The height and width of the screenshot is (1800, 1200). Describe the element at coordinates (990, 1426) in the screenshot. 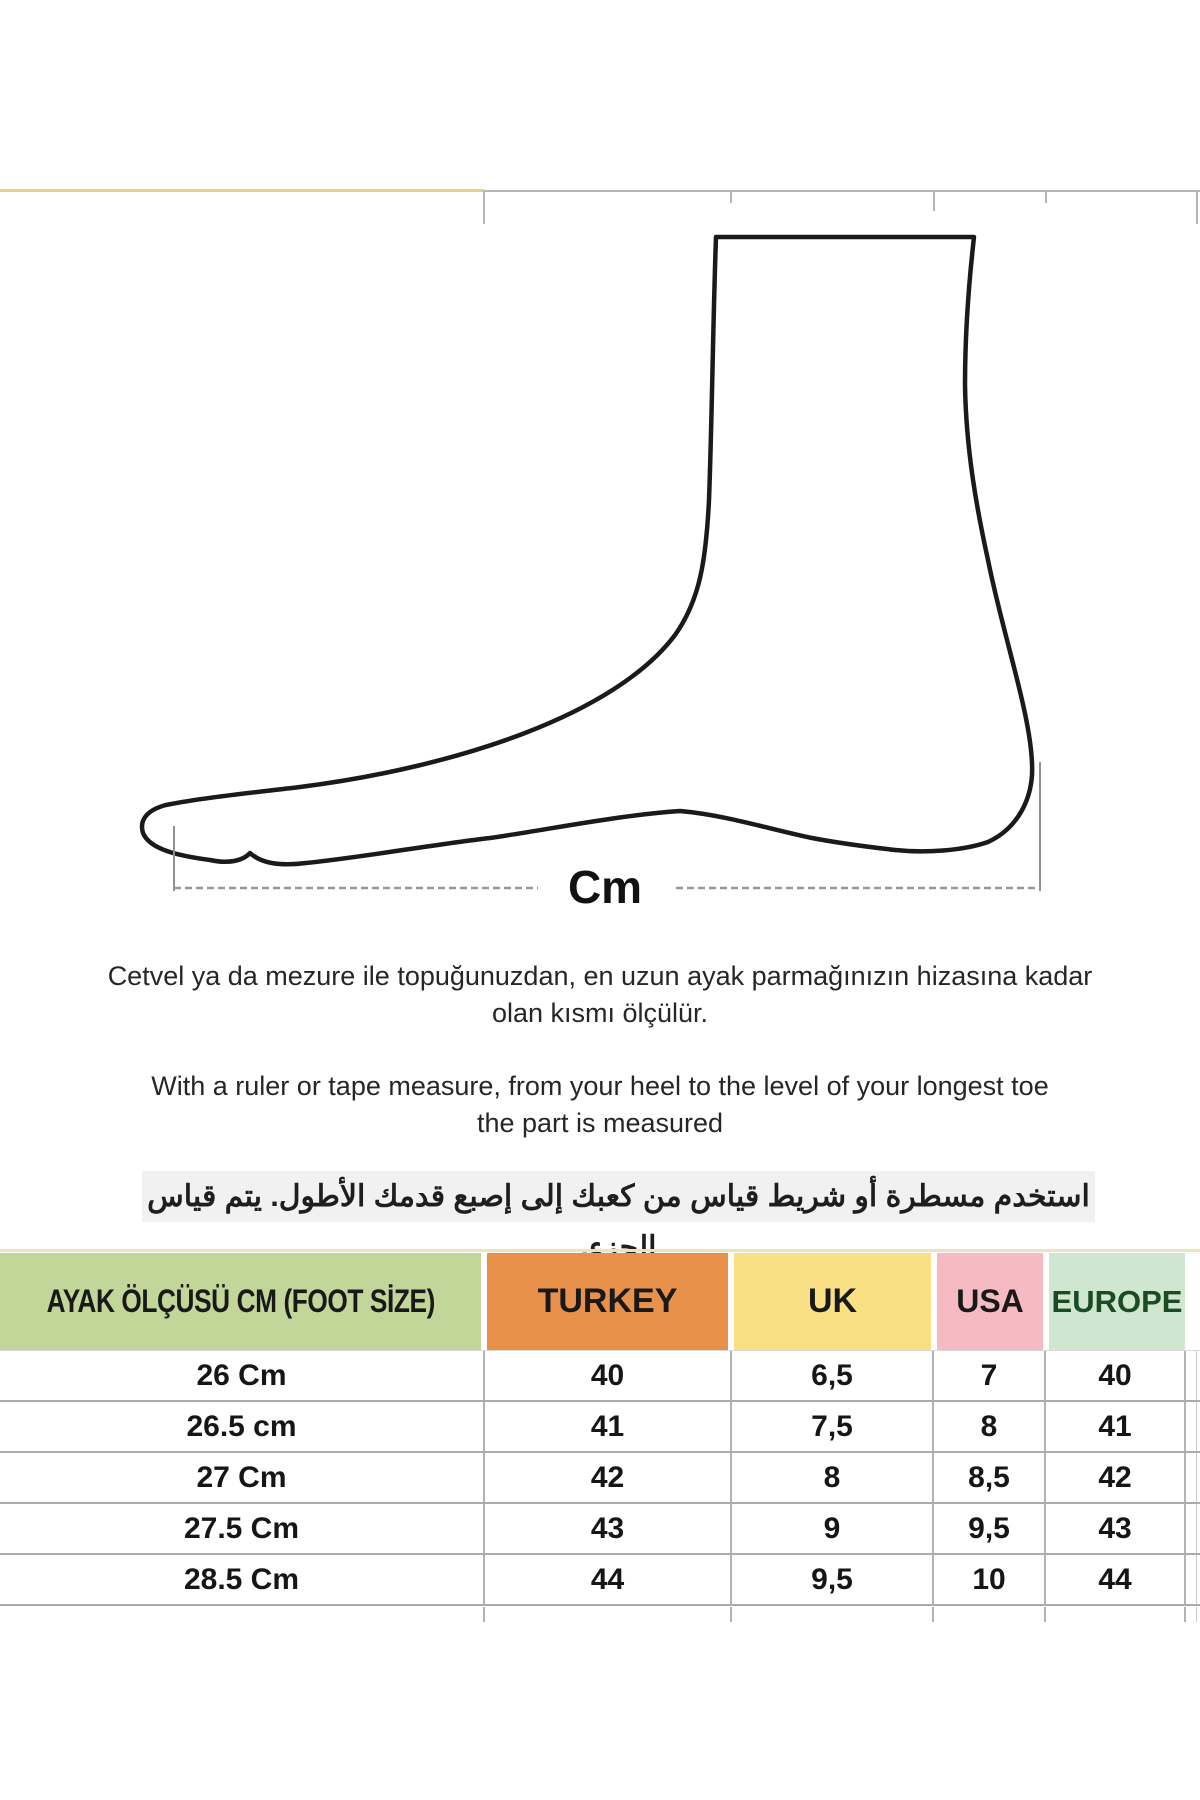

I see `table-cell-usa: 8` at that location.